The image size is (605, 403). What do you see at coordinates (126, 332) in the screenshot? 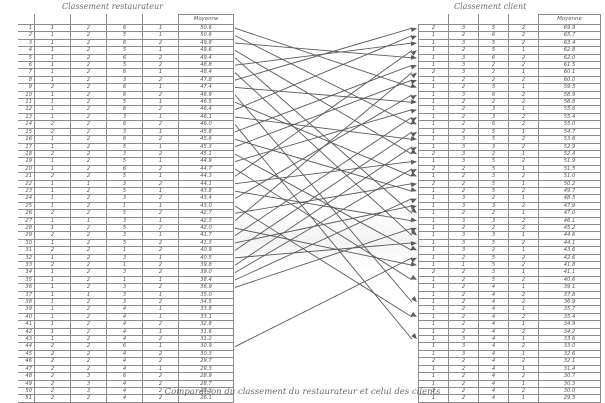
I see `table-row: 42 1 2 4 1 31.6` at bounding box center [126, 332].